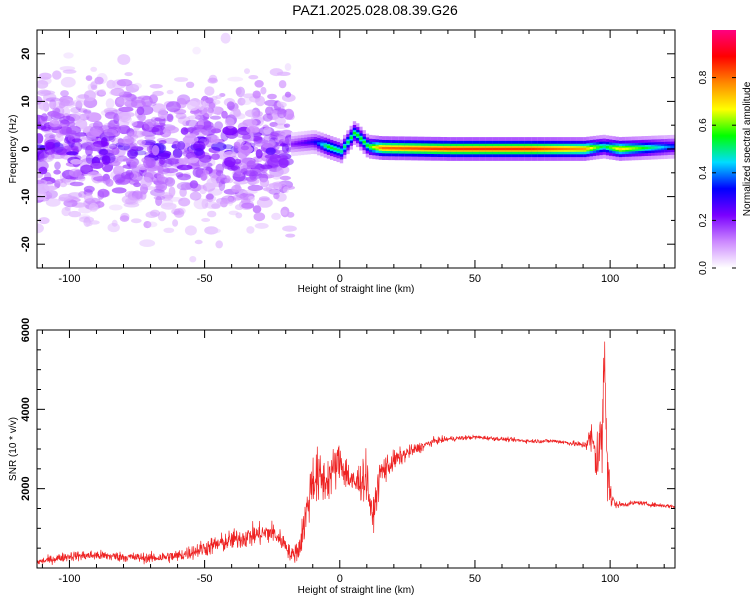 This screenshot has height=600, width=750. What do you see at coordinates (703, 172) in the screenshot?
I see `colorbar-tick-label: 0.4` at bounding box center [703, 172].